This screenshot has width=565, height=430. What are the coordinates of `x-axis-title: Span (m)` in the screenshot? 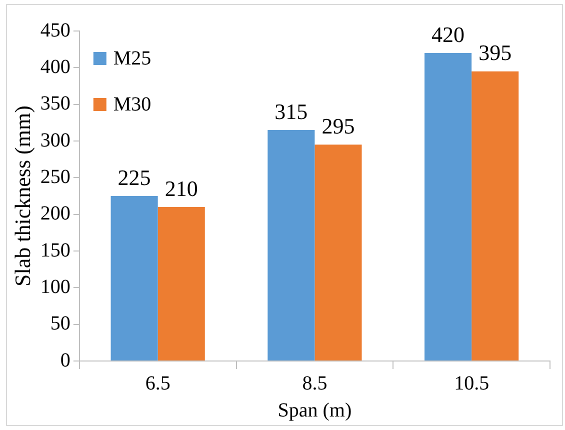 It's located at (315, 410).